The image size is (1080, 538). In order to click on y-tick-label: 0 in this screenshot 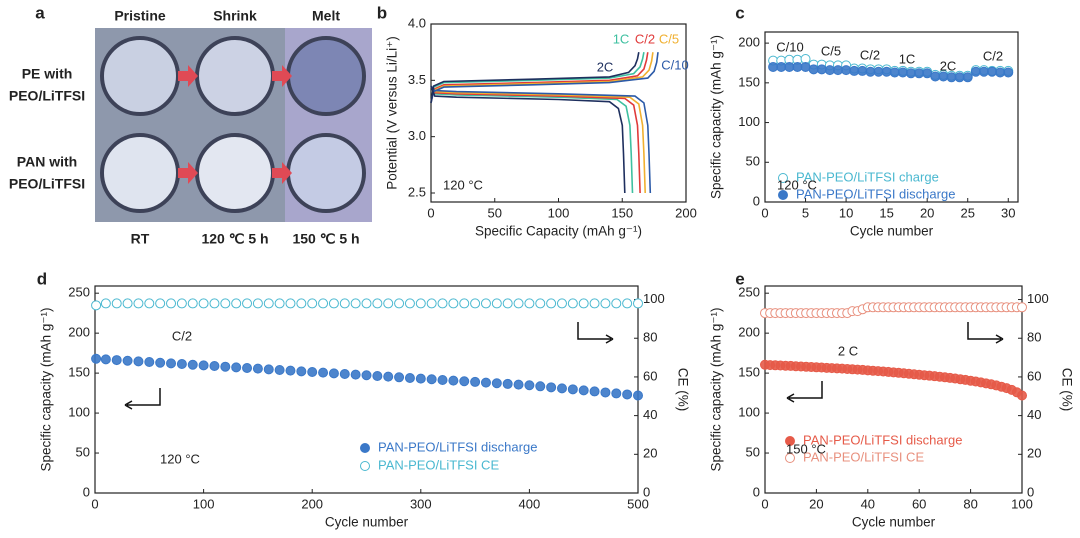, I will do `click(86, 491)`.